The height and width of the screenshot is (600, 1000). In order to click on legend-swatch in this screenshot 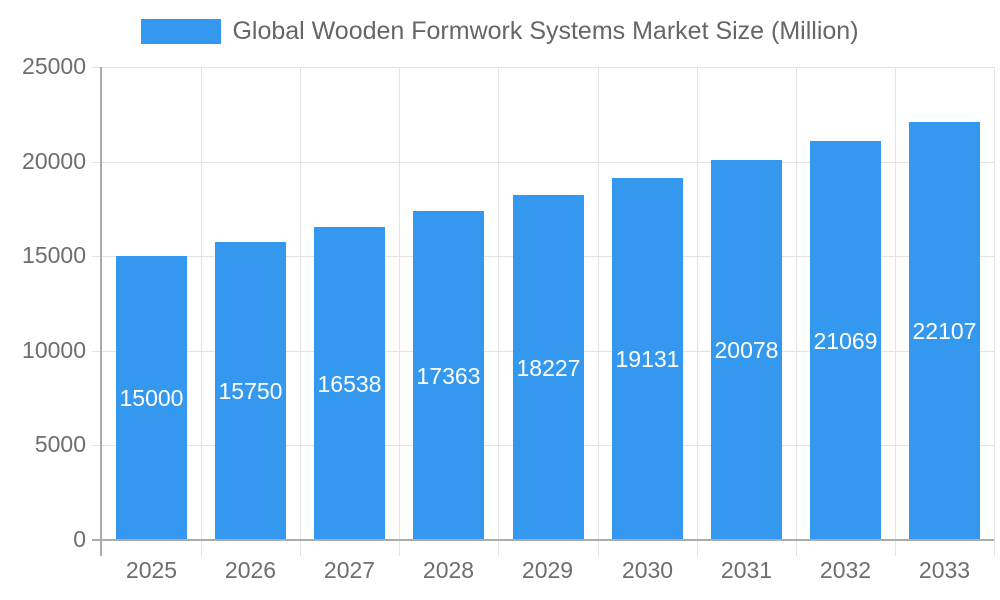, I will do `click(181, 31)`.